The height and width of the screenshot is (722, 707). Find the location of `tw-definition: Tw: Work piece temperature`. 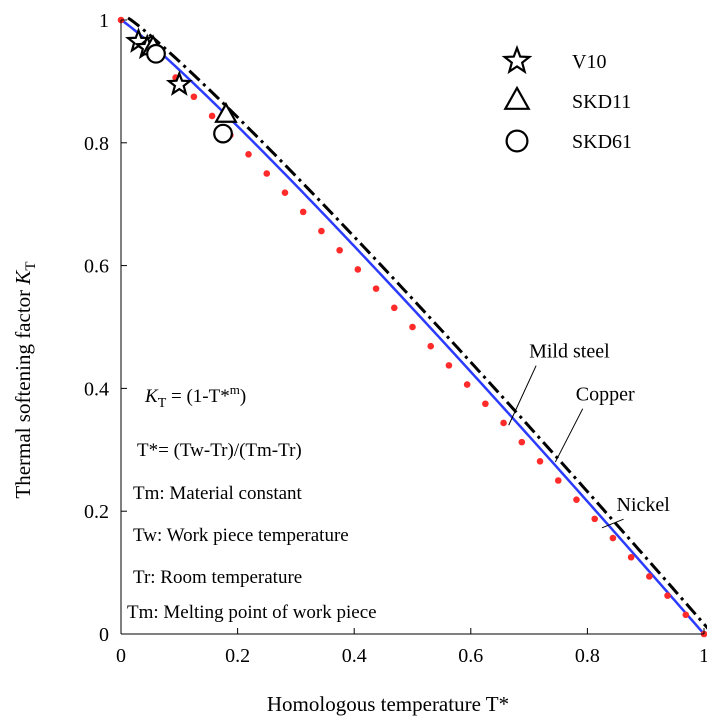

tw-definition: Tw: Work piece temperature is located at coordinates (241, 535).